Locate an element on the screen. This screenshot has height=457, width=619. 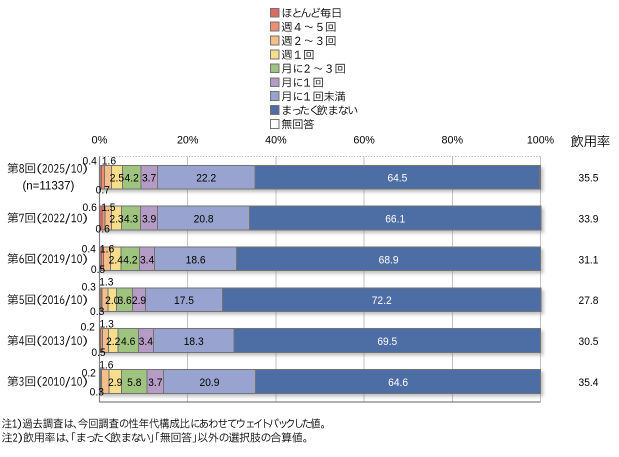
svg-text: 72.2 is located at coordinates (382, 301).